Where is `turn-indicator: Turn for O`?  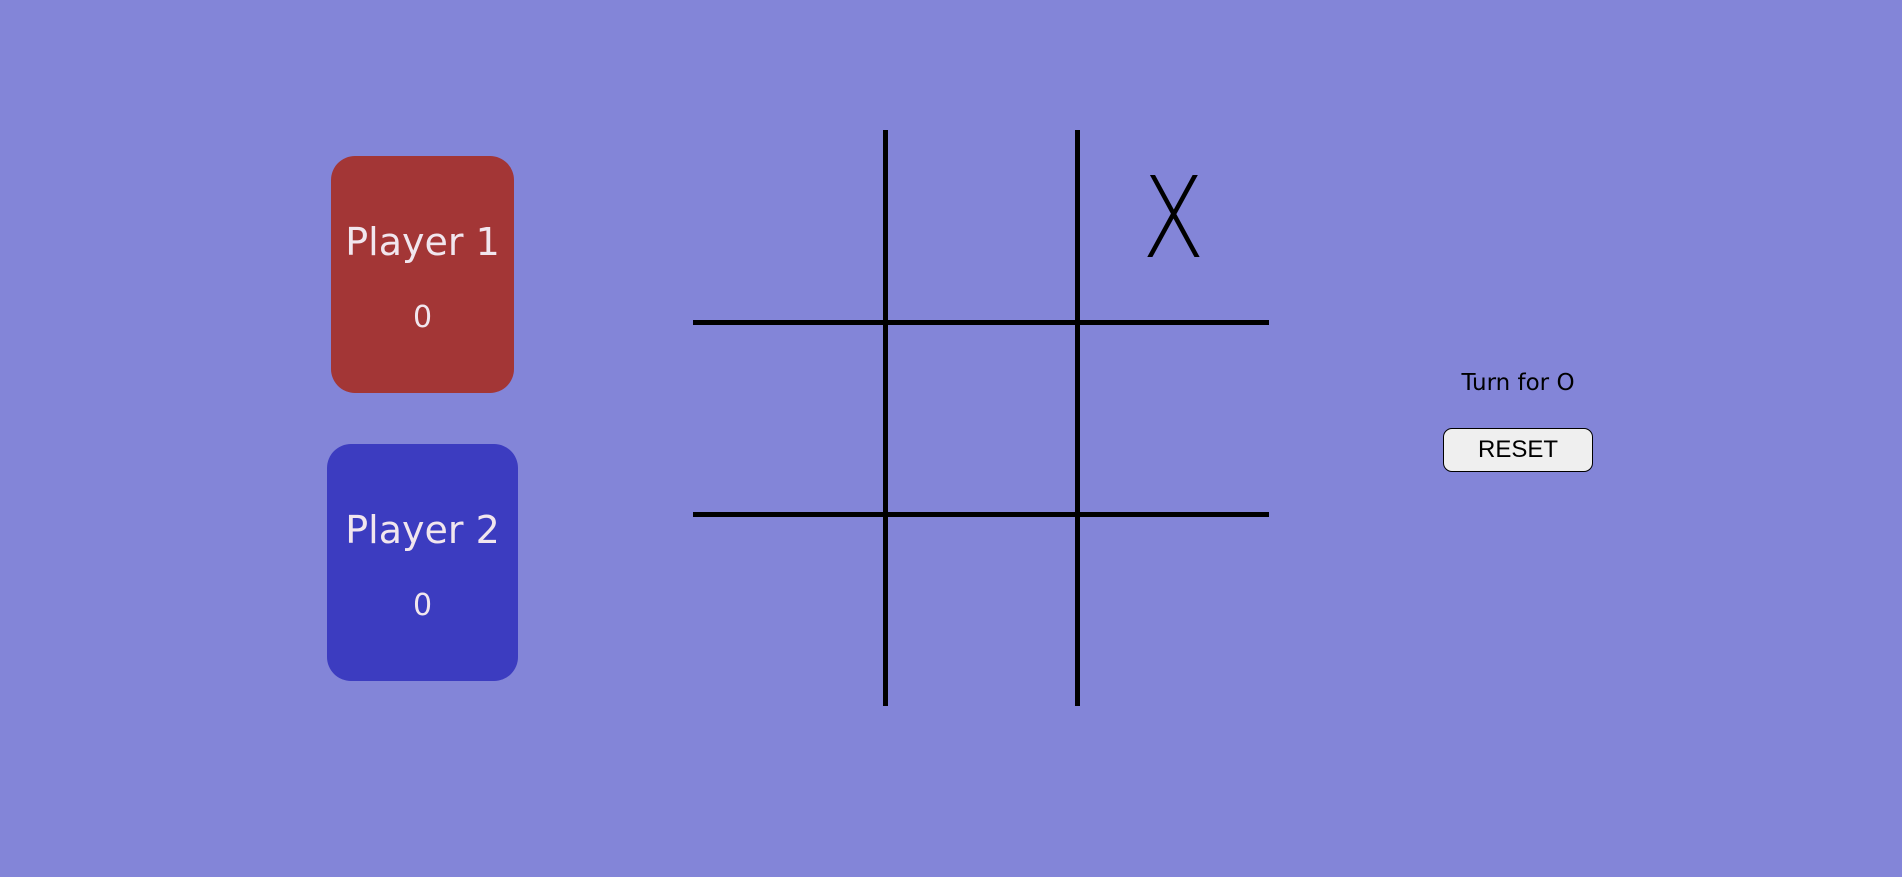 turn-indicator: Turn for O is located at coordinates (1518, 383).